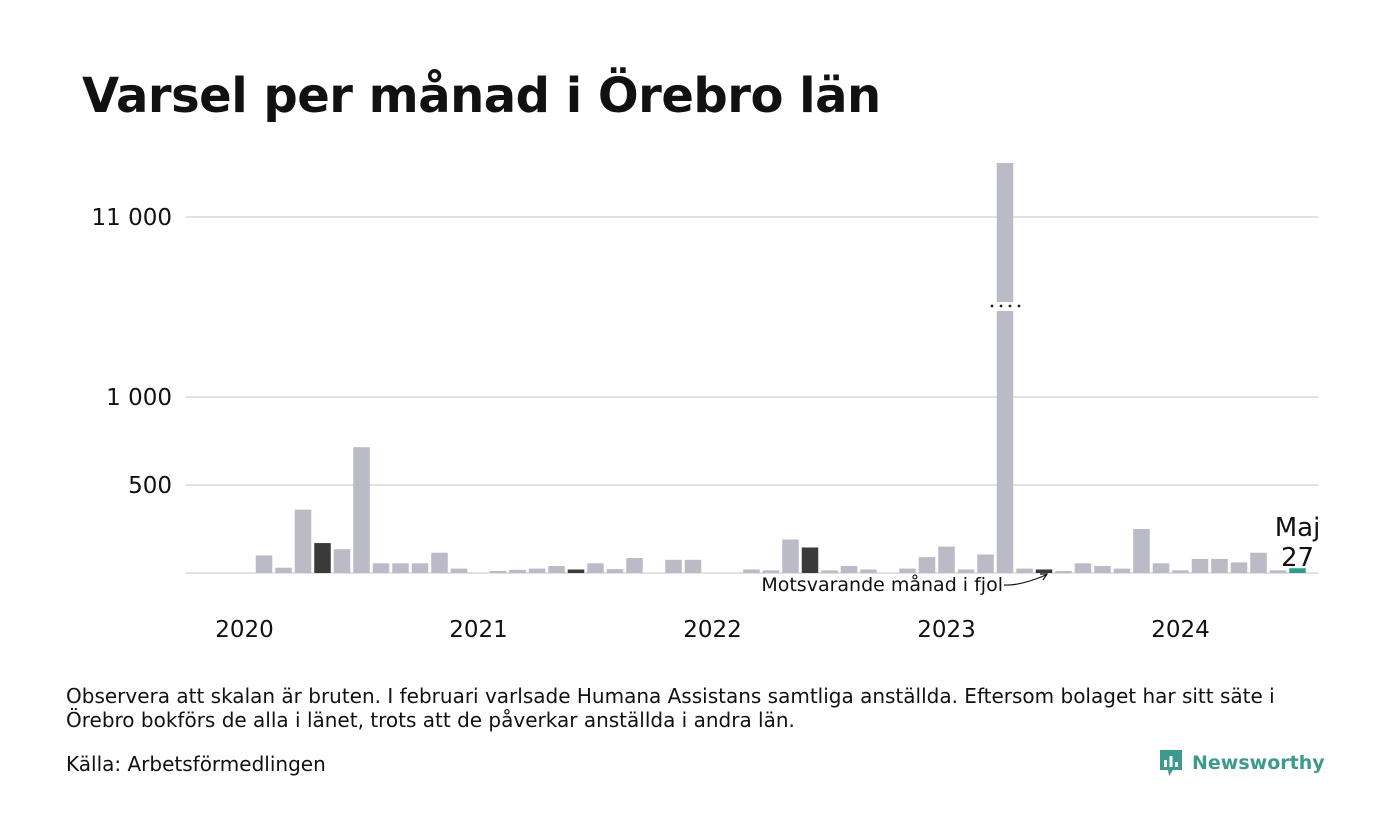  What do you see at coordinates (478, 630) in the screenshot?
I see `x-tick-label: 2021` at bounding box center [478, 630].